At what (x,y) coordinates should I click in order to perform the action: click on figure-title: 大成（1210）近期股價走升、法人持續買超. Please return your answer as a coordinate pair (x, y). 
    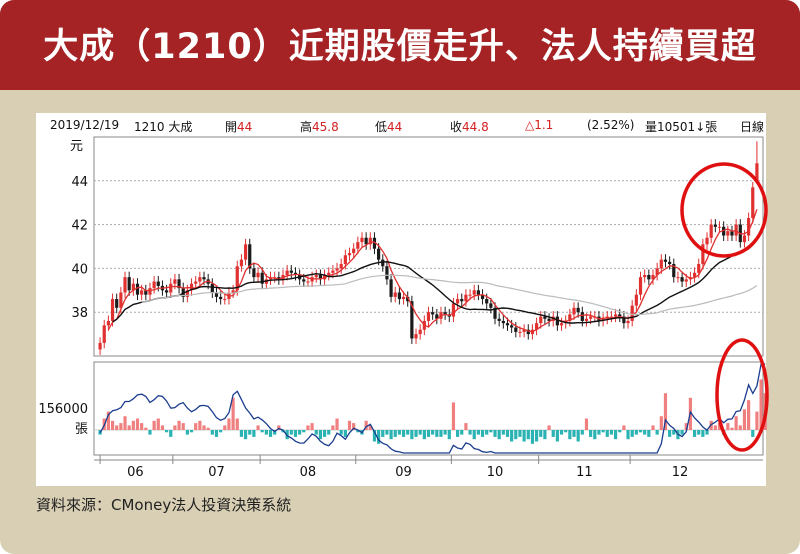
    Looking at the image, I should click on (400, 47).